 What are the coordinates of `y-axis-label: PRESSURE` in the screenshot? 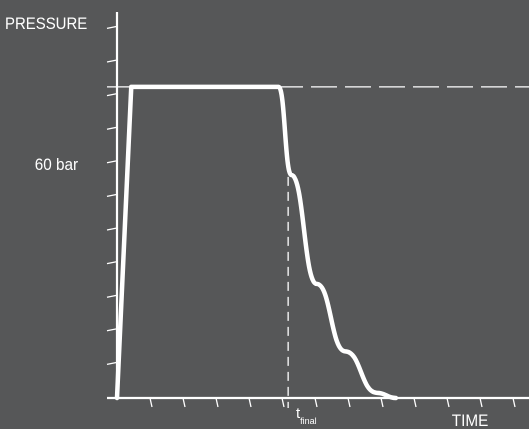 It's located at (46, 24).